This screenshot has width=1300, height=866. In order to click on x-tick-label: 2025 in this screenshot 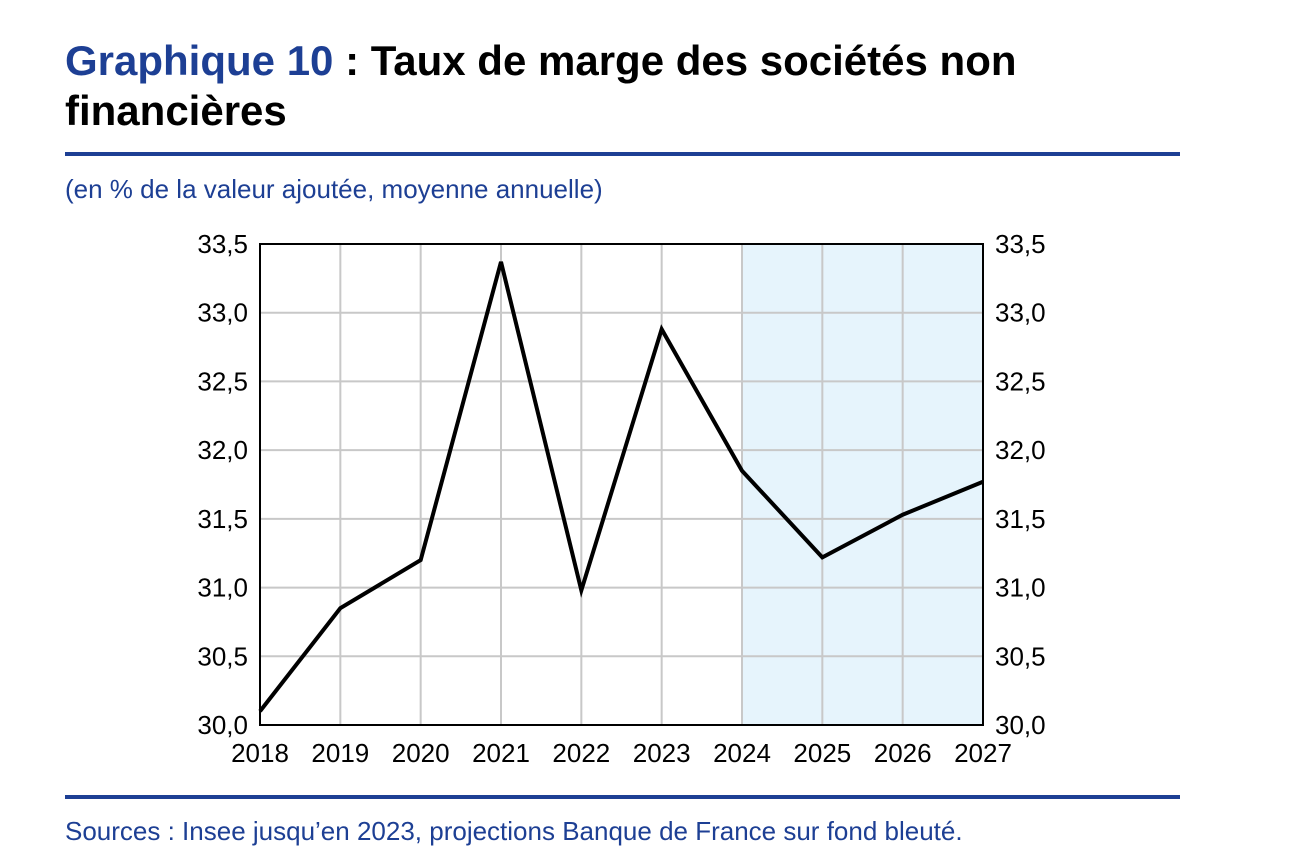, I will do `click(822, 753)`.